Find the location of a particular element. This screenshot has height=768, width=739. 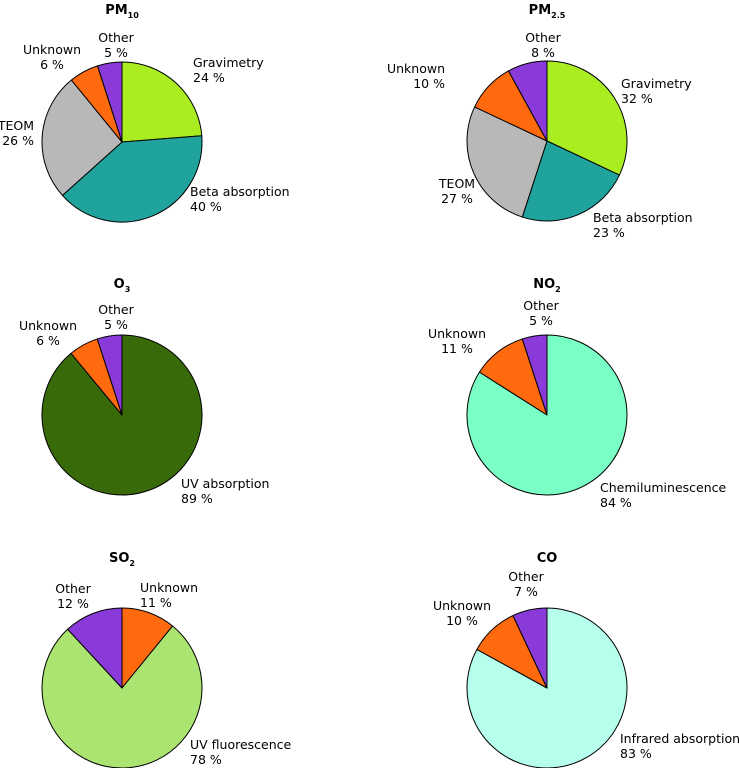

slice-label-value: 83 % is located at coordinates (636, 753).